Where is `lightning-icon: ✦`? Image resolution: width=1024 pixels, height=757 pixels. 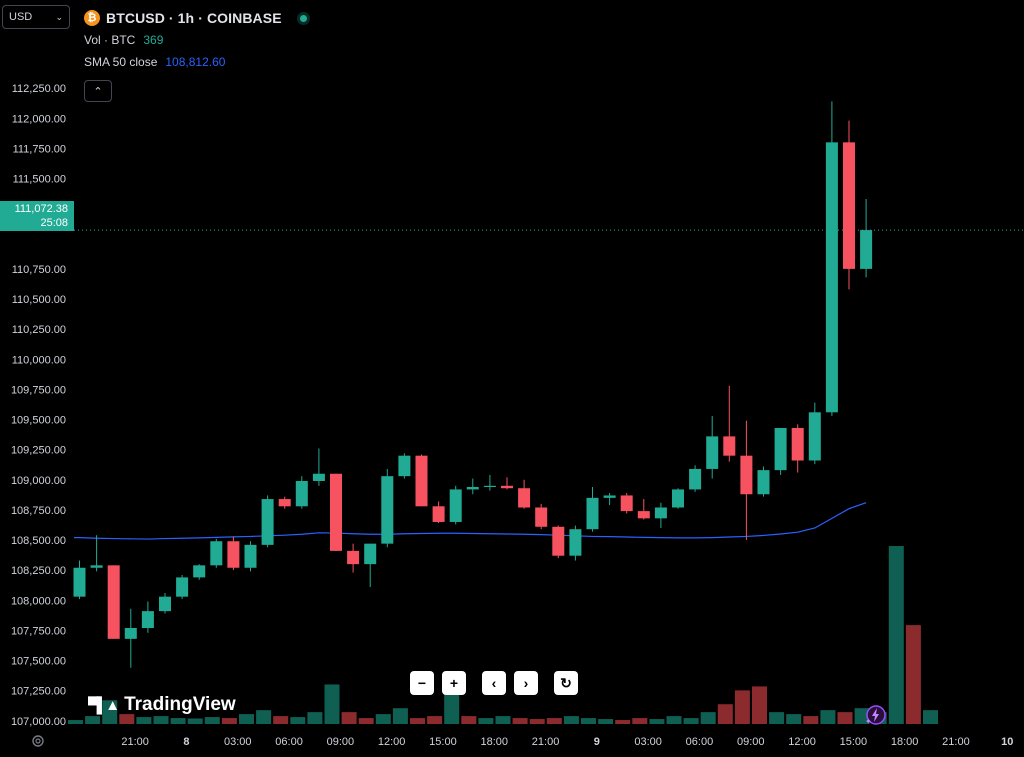
lightning-icon: ✦ is located at coordinates (875, 715).